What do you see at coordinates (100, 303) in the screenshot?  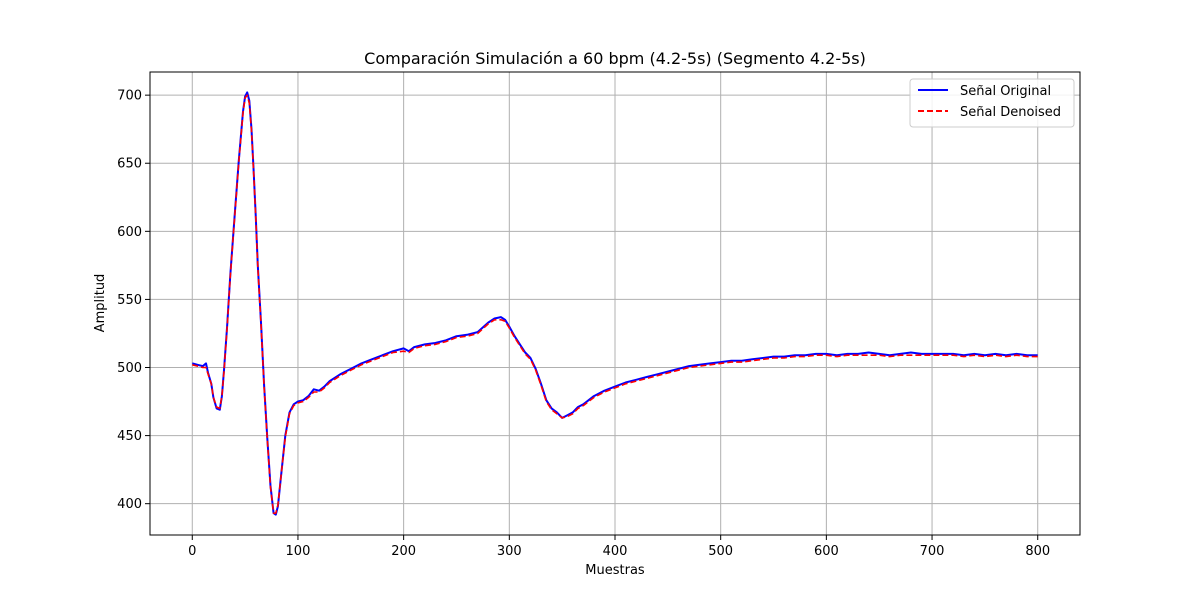 I see `y-axis-label: Amplitud` at bounding box center [100, 303].